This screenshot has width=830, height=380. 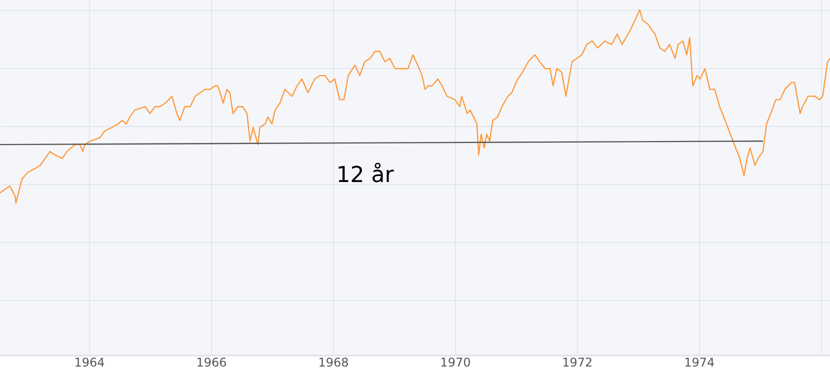 I want to click on annotation: 12 år, so click(x=365, y=175).